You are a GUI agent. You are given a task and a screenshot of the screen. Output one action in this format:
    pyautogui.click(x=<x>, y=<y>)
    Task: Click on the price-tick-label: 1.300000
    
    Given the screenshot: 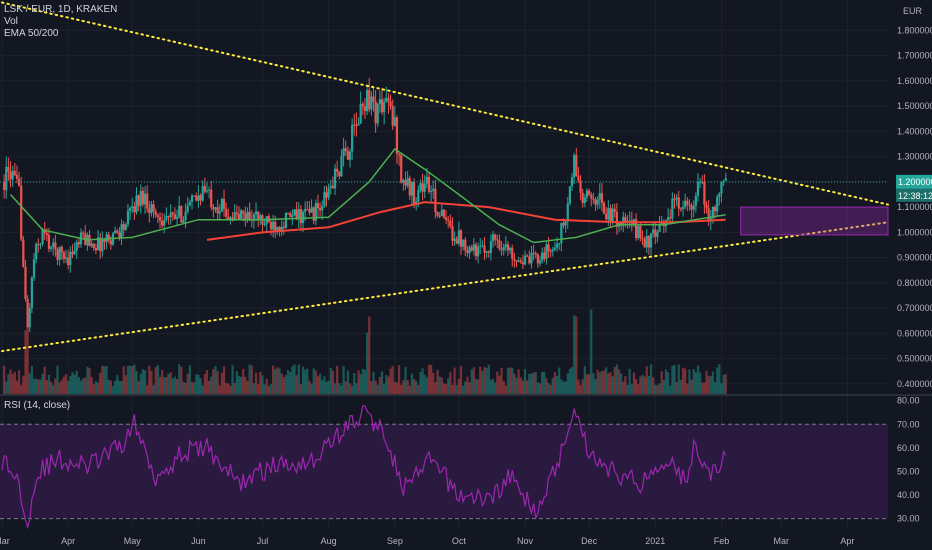 What is the action you would take?
    pyautogui.click(x=914, y=157)
    